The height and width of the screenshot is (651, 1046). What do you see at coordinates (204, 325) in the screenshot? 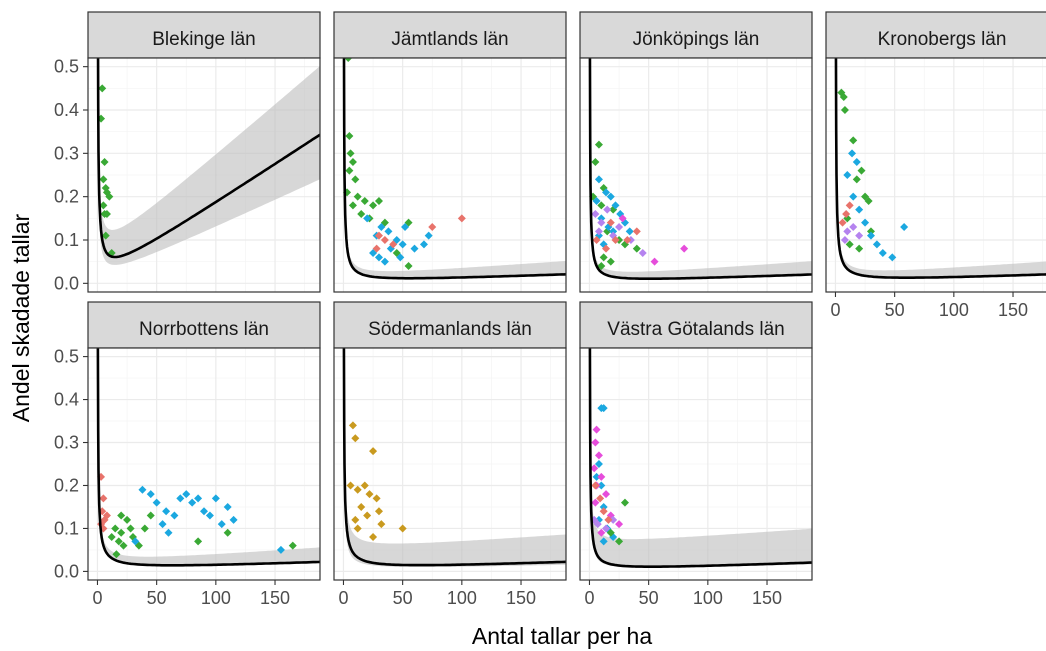
I see `facet-strip` at bounding box center [204, 325].